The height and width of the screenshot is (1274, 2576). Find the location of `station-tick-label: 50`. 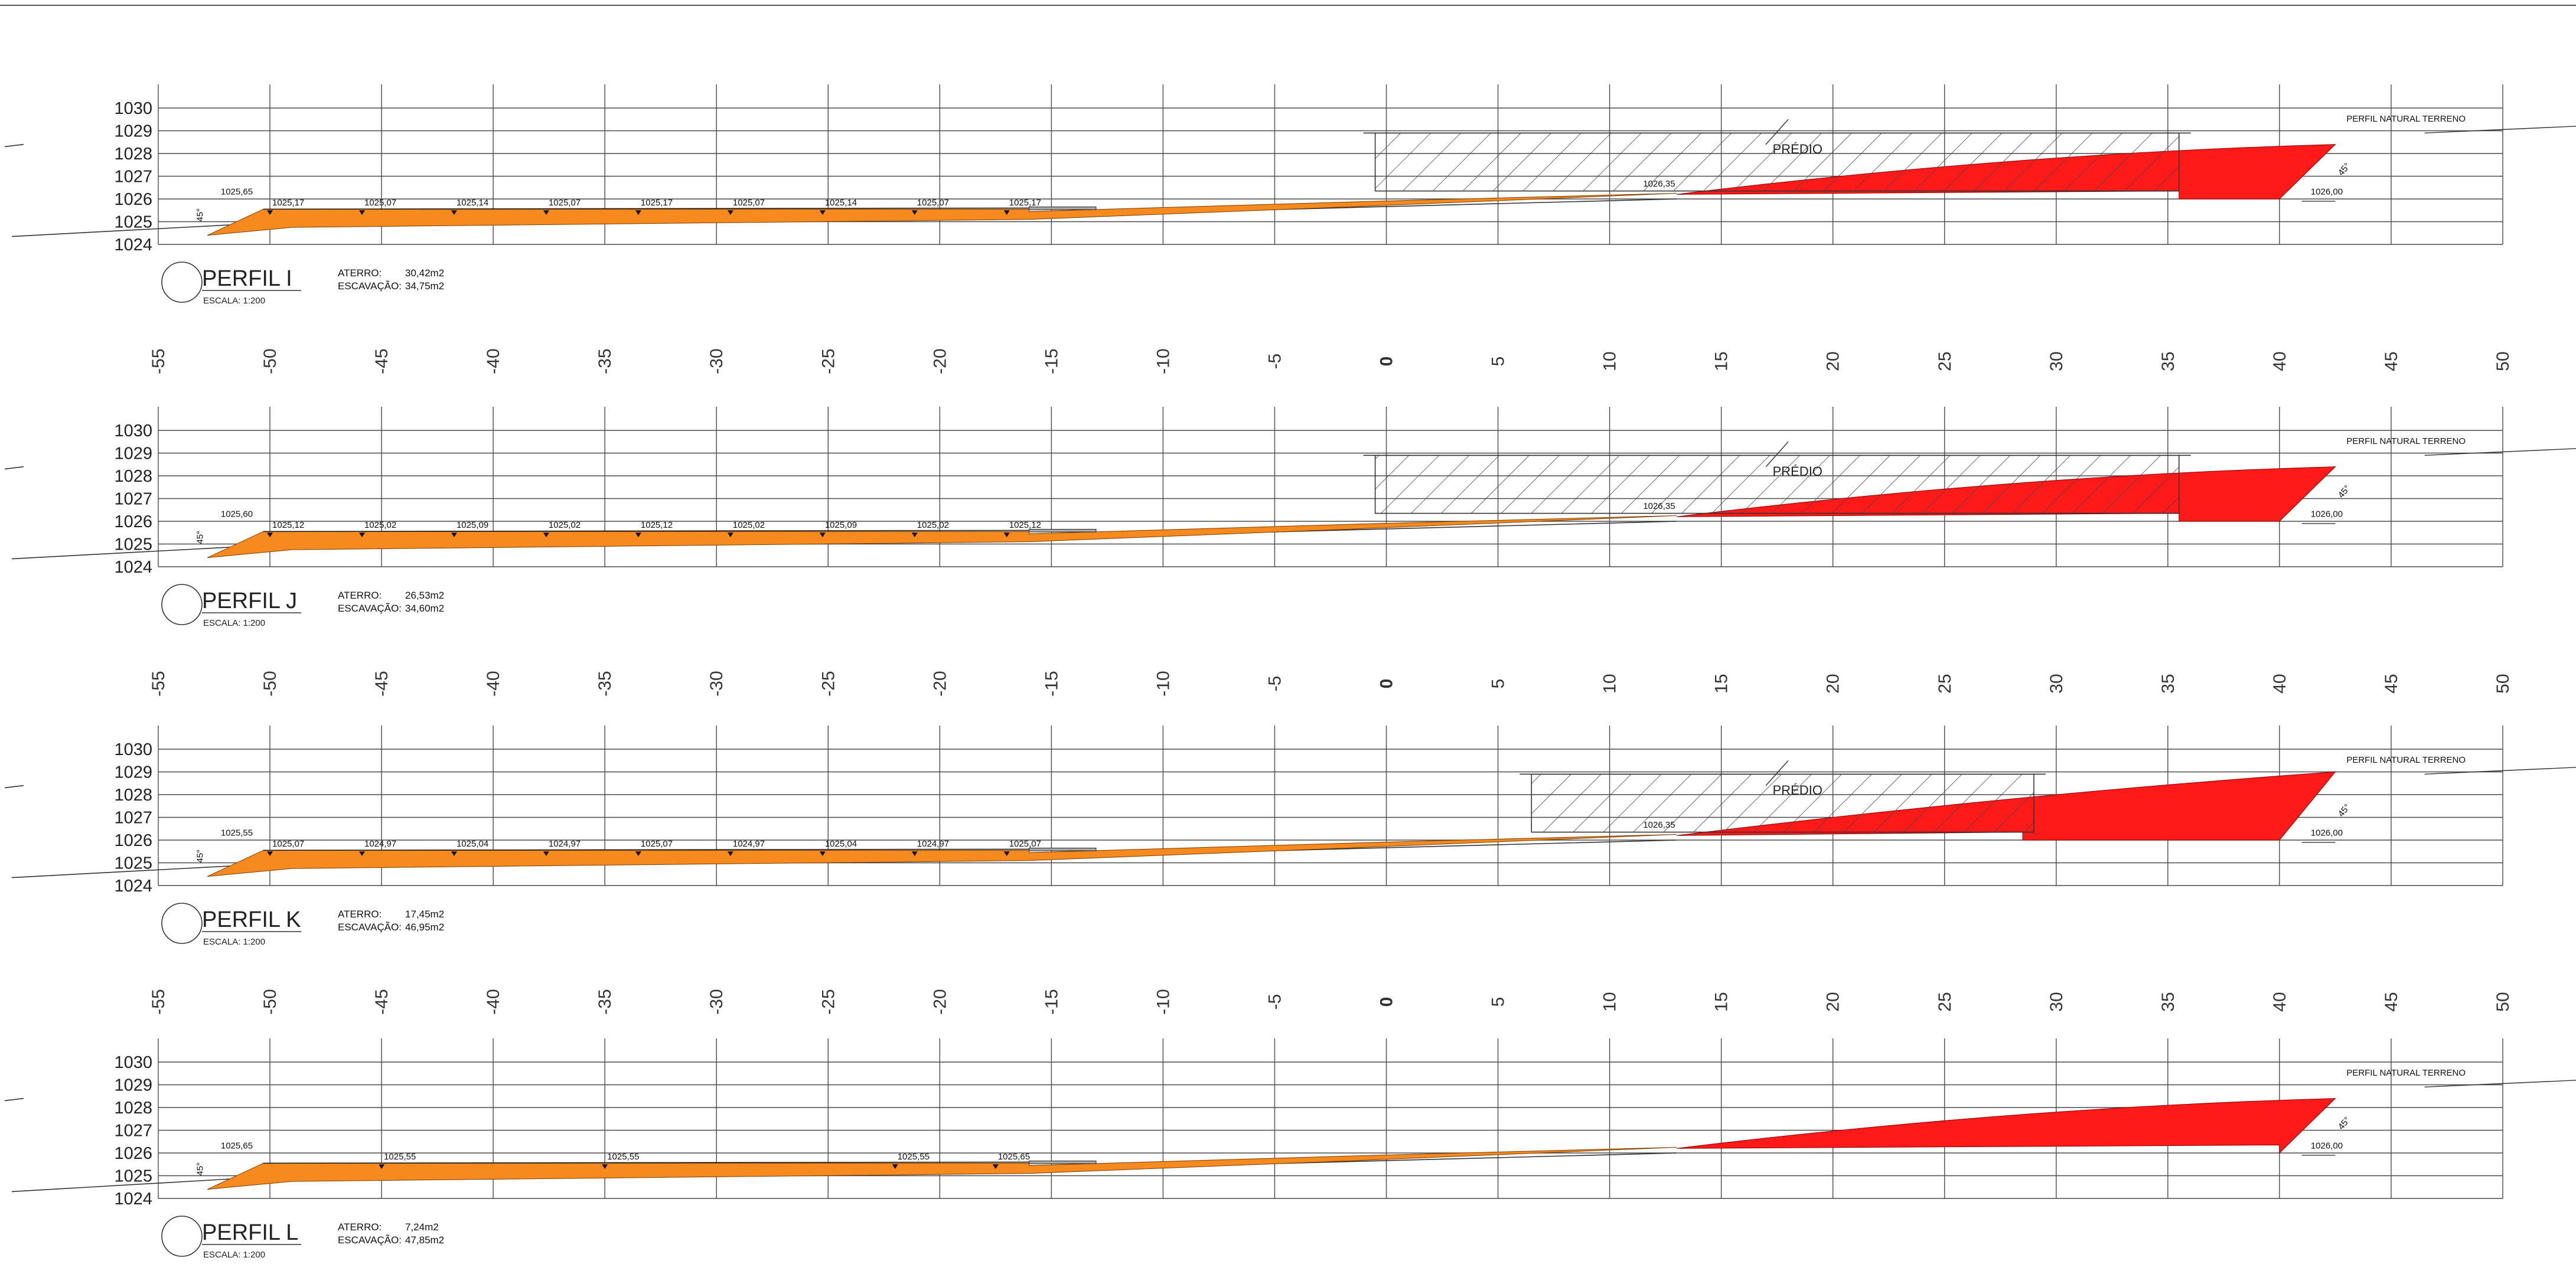

station-tick-label: 50 is located at coordinates (2503, 1001).